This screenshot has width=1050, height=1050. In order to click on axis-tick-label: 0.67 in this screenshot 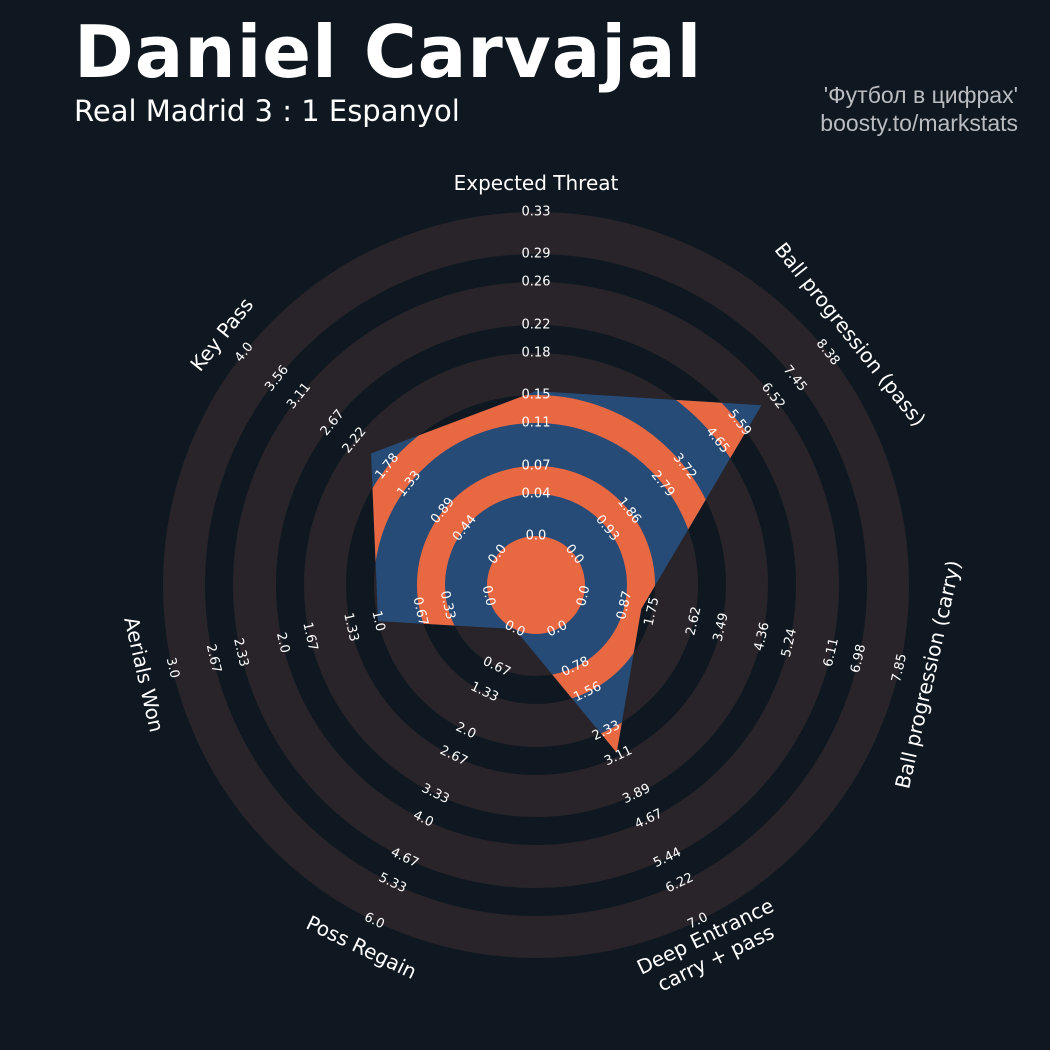, I will do `click(419, 612)`.